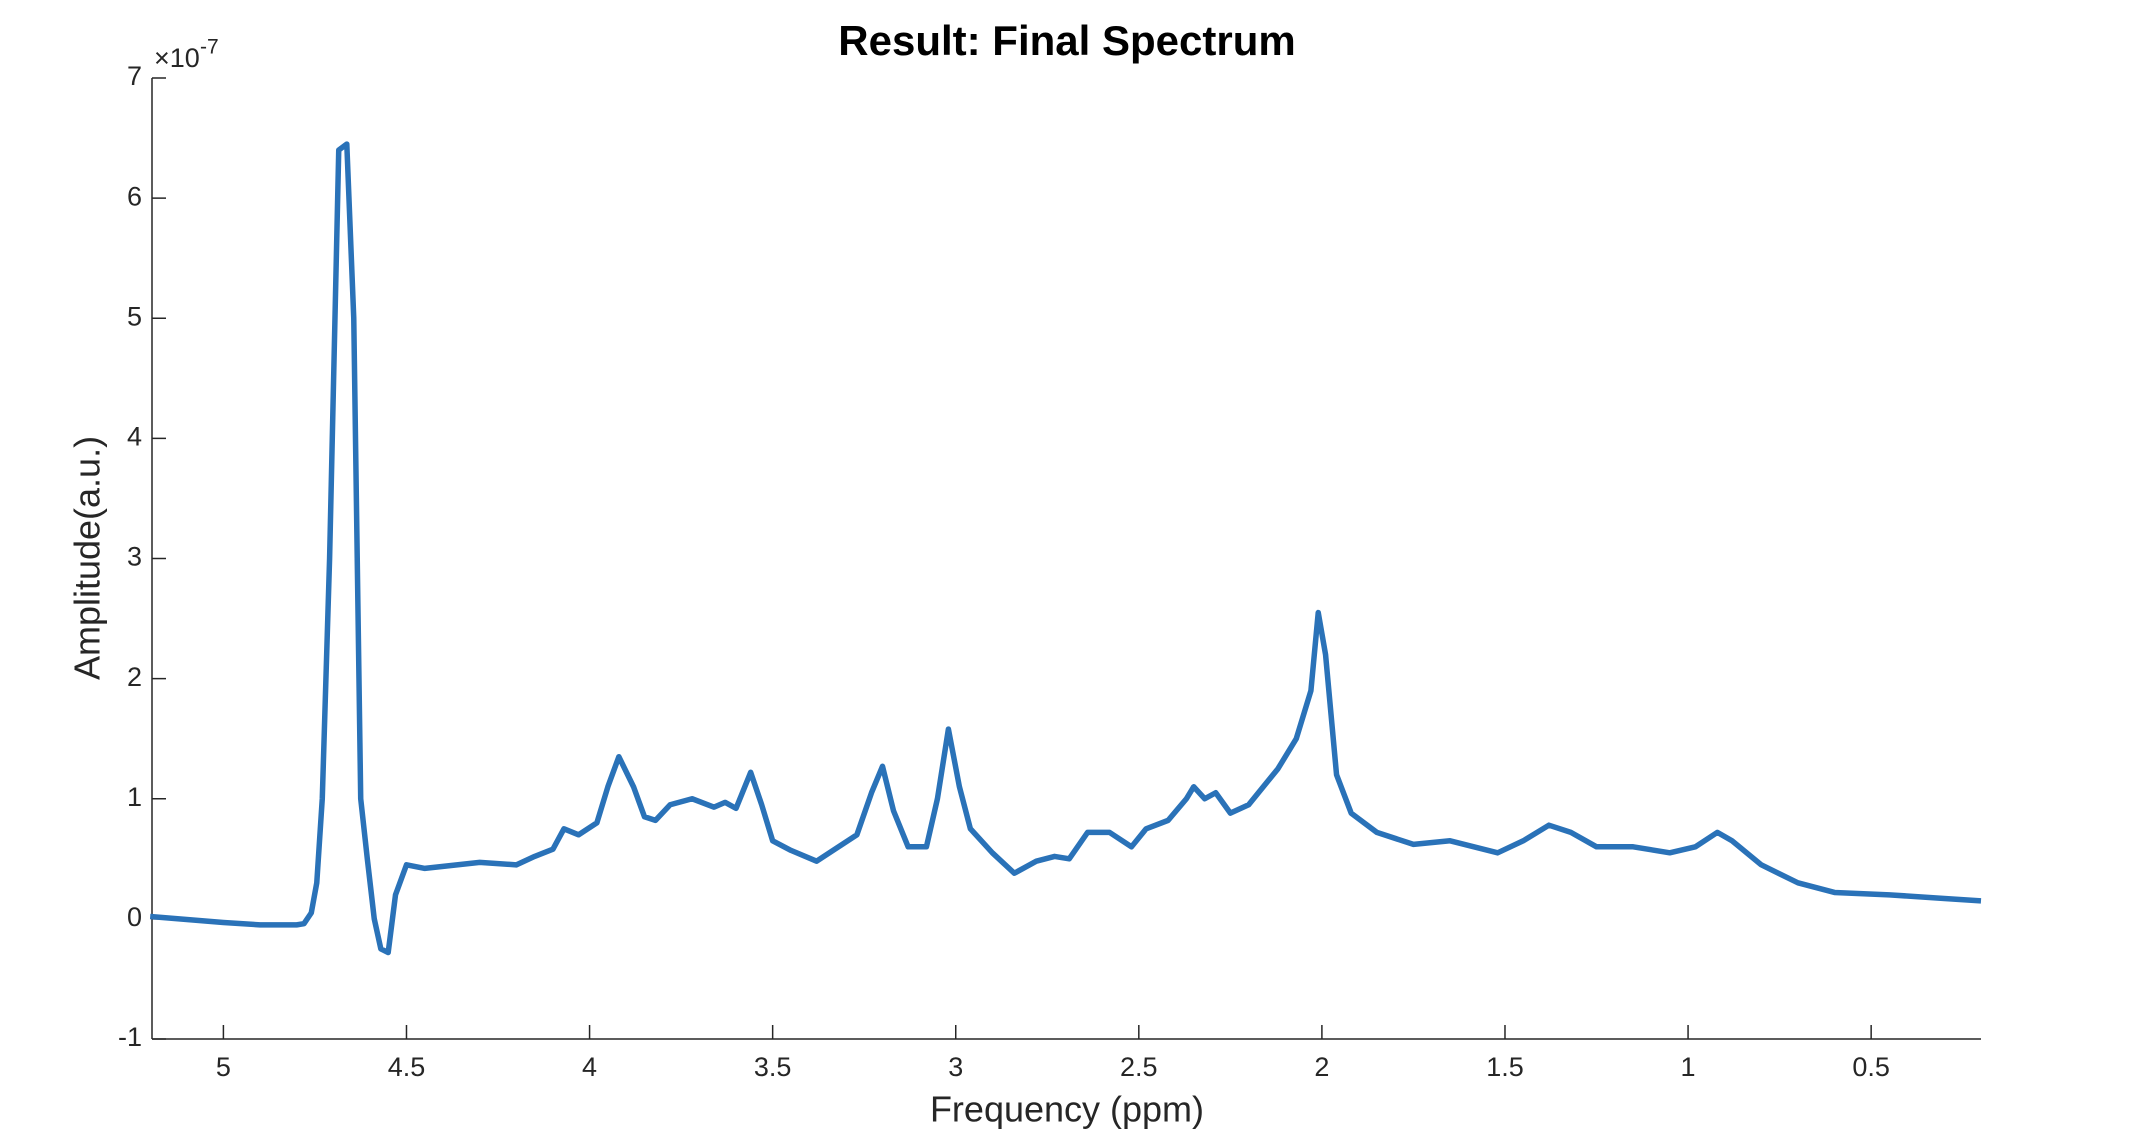 Image resolution: width=2150 pixels, height=1148 pixels. Describe the element at coordinates (134, 677) in the screenshot. I see `y-tick-label: 2` at that location.